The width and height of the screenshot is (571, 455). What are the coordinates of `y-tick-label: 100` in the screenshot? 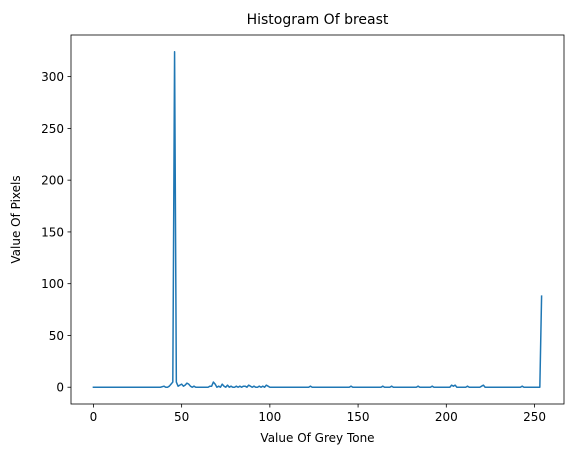 It's located at (52, 284).